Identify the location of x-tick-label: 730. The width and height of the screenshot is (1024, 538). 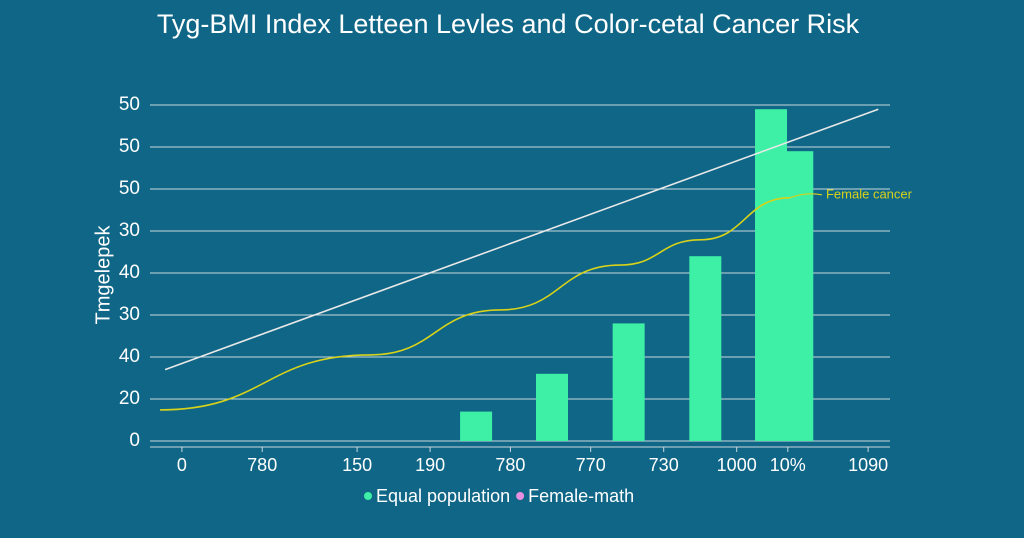
(664, 465).